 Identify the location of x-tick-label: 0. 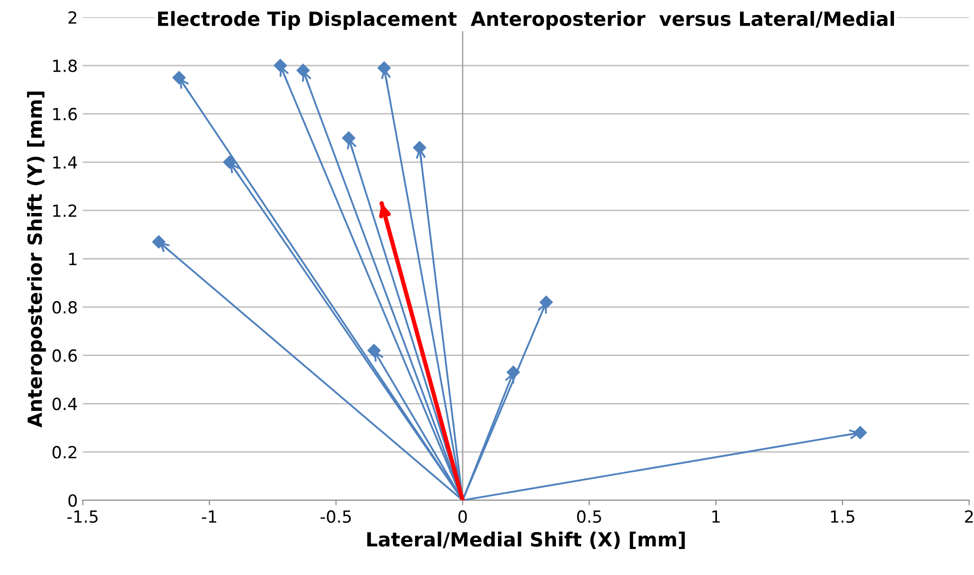
(462, 516).